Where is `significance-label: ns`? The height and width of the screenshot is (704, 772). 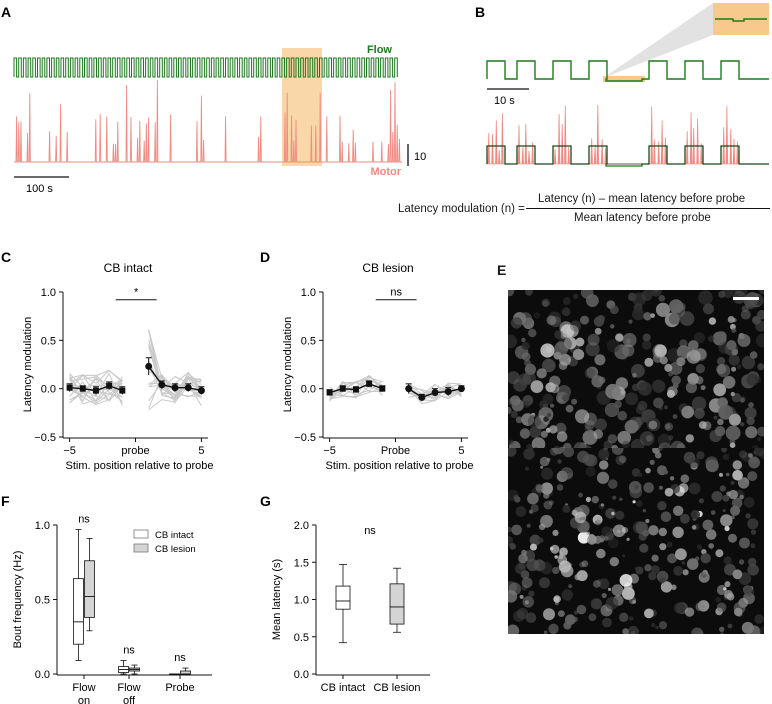 significance-label: ns is located at coordinates (370, 531).